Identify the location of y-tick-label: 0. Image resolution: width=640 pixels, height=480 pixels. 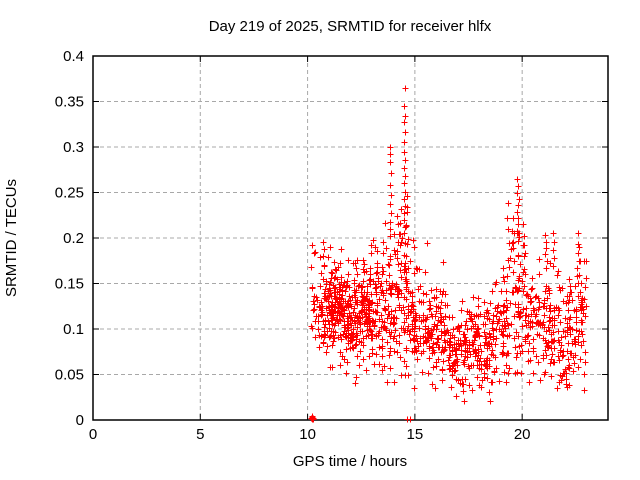
(80, 420).